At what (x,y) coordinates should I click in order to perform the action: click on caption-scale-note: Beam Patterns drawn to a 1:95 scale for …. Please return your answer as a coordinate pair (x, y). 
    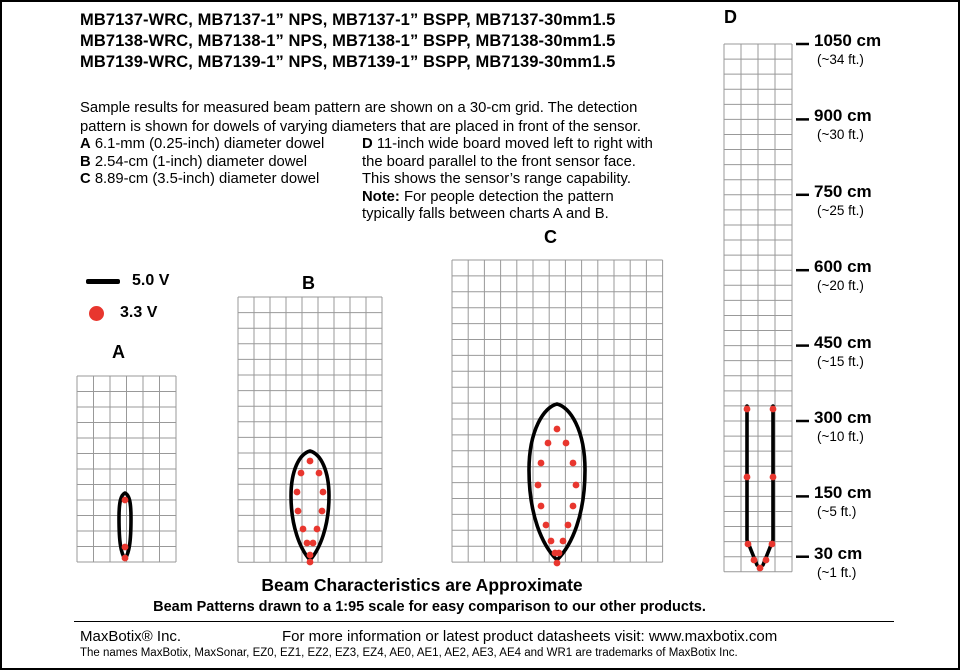
    Looking at the image, I should click on (429, 607).